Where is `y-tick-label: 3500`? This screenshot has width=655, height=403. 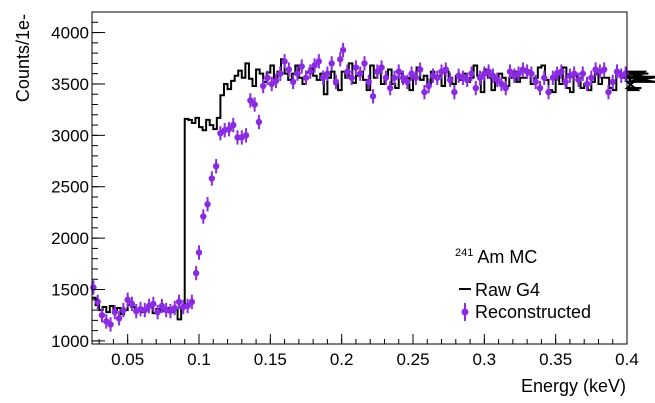 y-tick-label: 3500 is located at coordinates (70, 84).